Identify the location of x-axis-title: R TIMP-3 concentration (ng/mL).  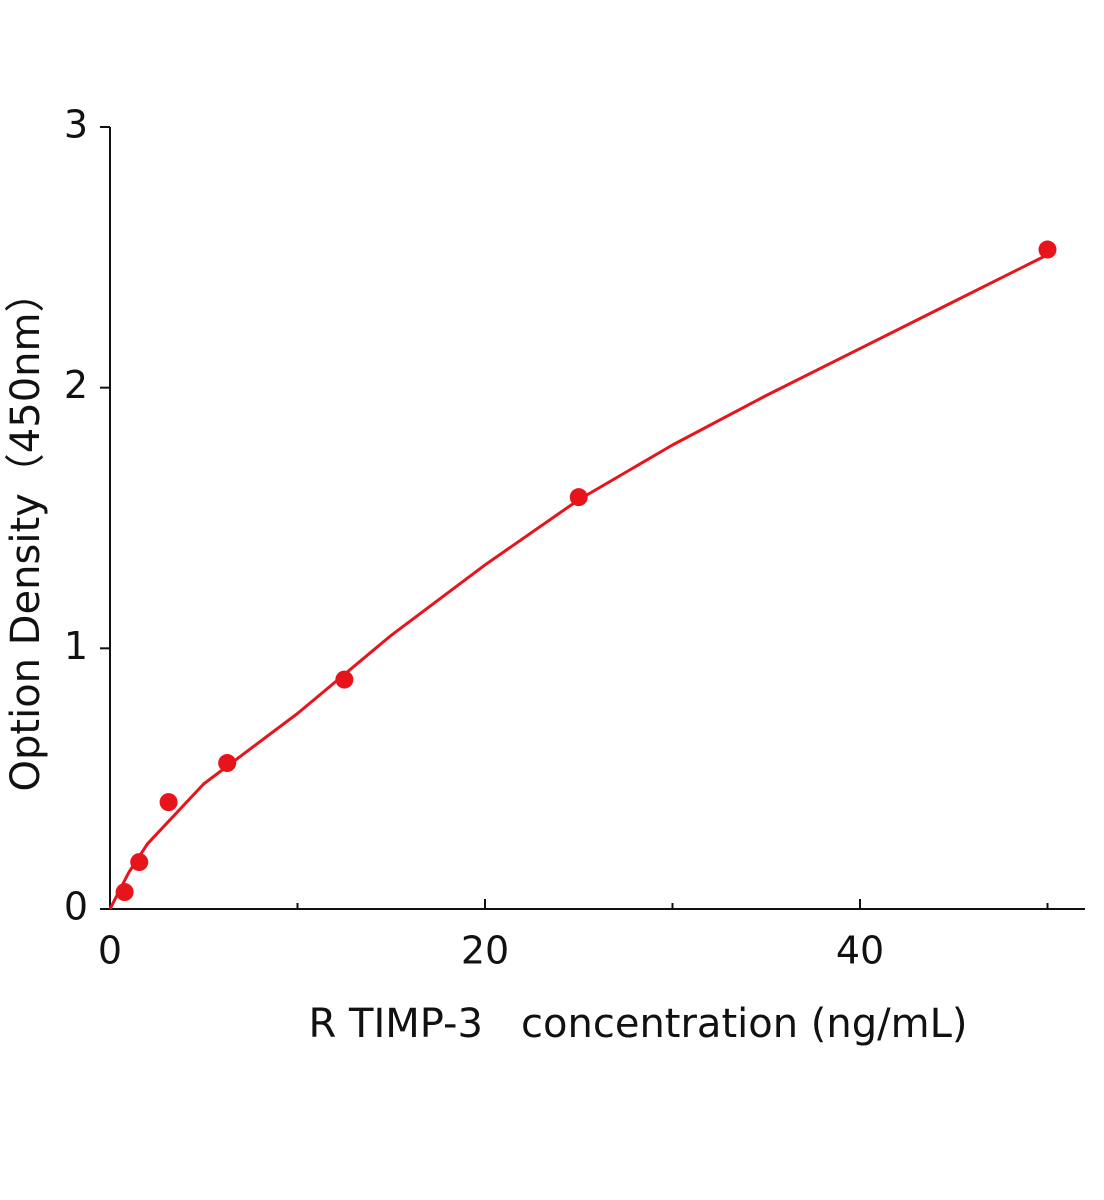
(638, 1024).